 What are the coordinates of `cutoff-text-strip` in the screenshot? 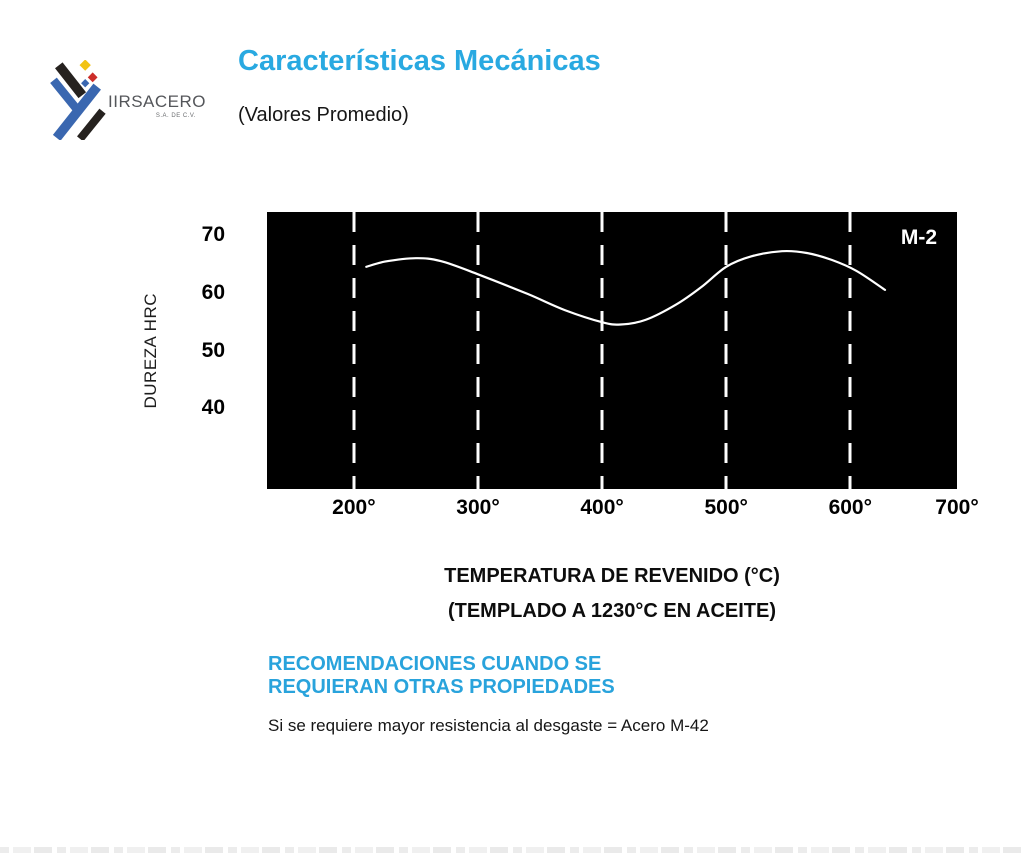 It's located at (512, 850).